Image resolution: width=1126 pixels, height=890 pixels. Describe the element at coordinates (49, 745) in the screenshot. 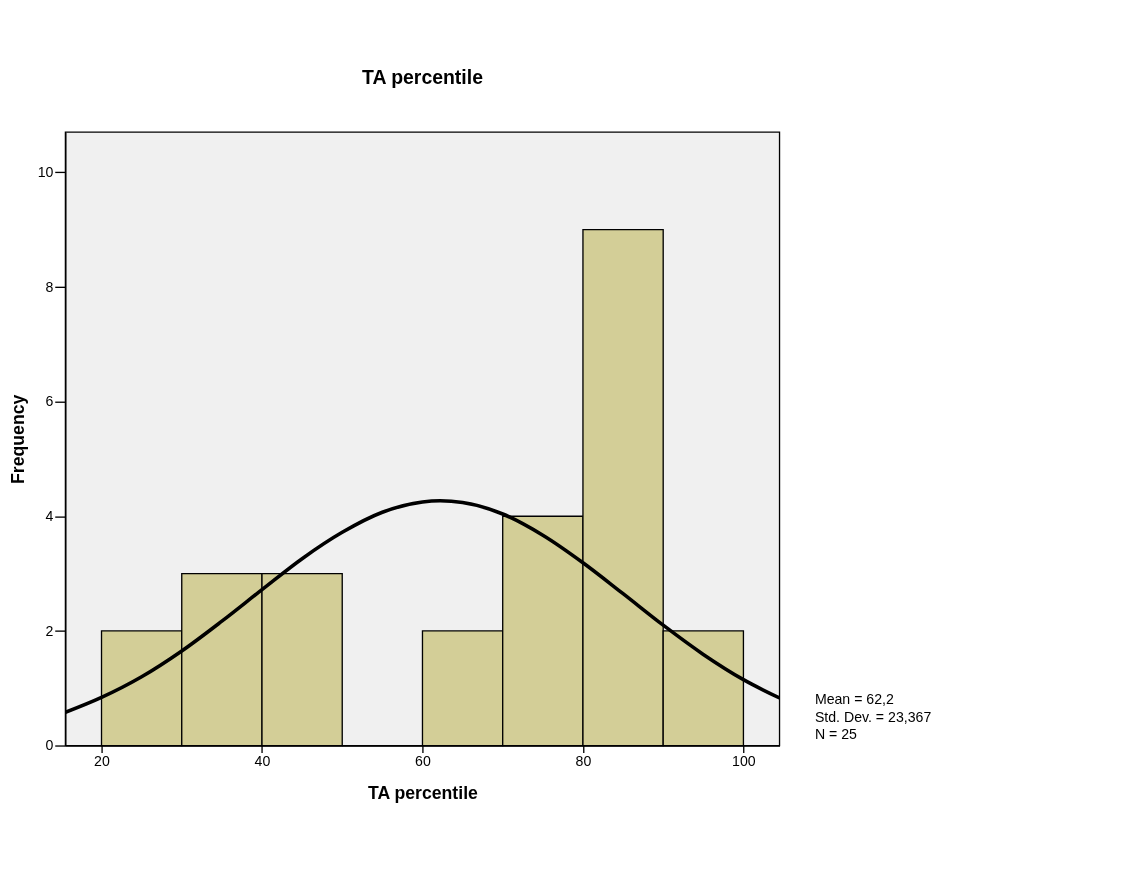

I see `y-tick-label: 0` at that location.